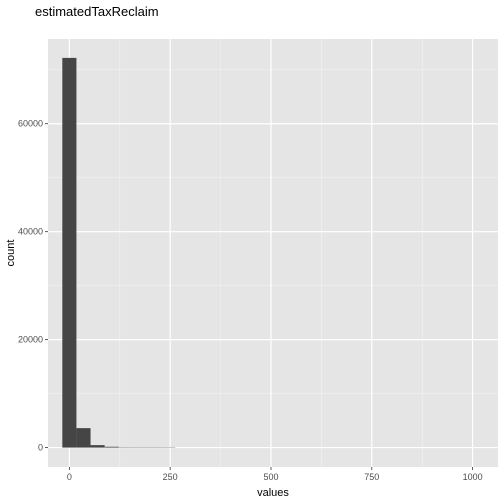 The width and height of the screenshot is (504, 504). What do you see at coordinates (273, 493) in the screenshot?
I see `x-axis-title: values` at bounding box center [273, 493].